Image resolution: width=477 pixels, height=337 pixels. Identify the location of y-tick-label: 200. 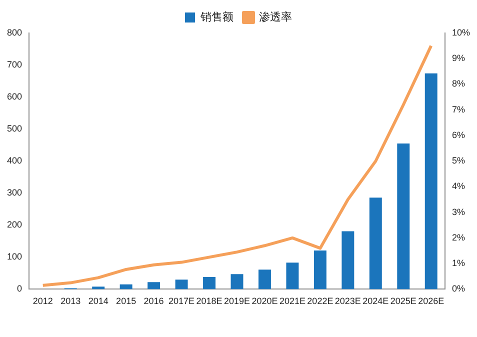
(14, 225).